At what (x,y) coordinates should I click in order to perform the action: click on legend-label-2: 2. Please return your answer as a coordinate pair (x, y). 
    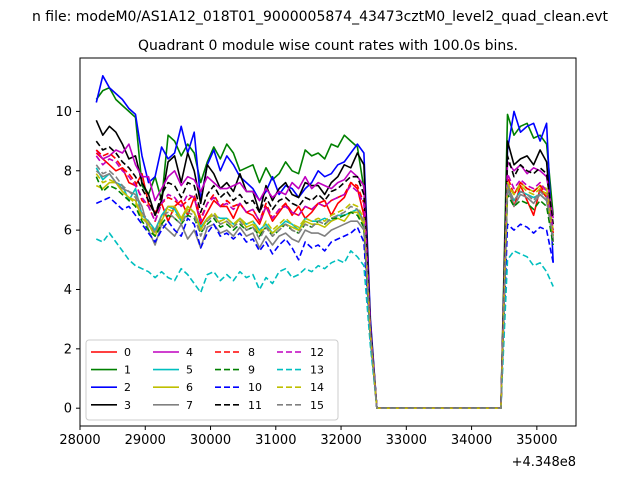
    Looking at the image, I should click on (127, 387).